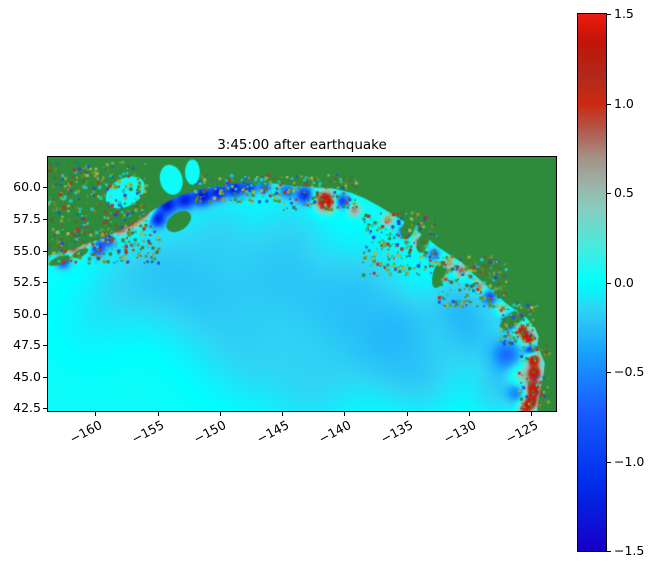 Image resolution: width=658 pixels, height=573 pixels. What do you see at coordinates (629, 371) in the screenshot?
I see `colorbar-tick-label: −0.5` at bounding box center [629, 371].